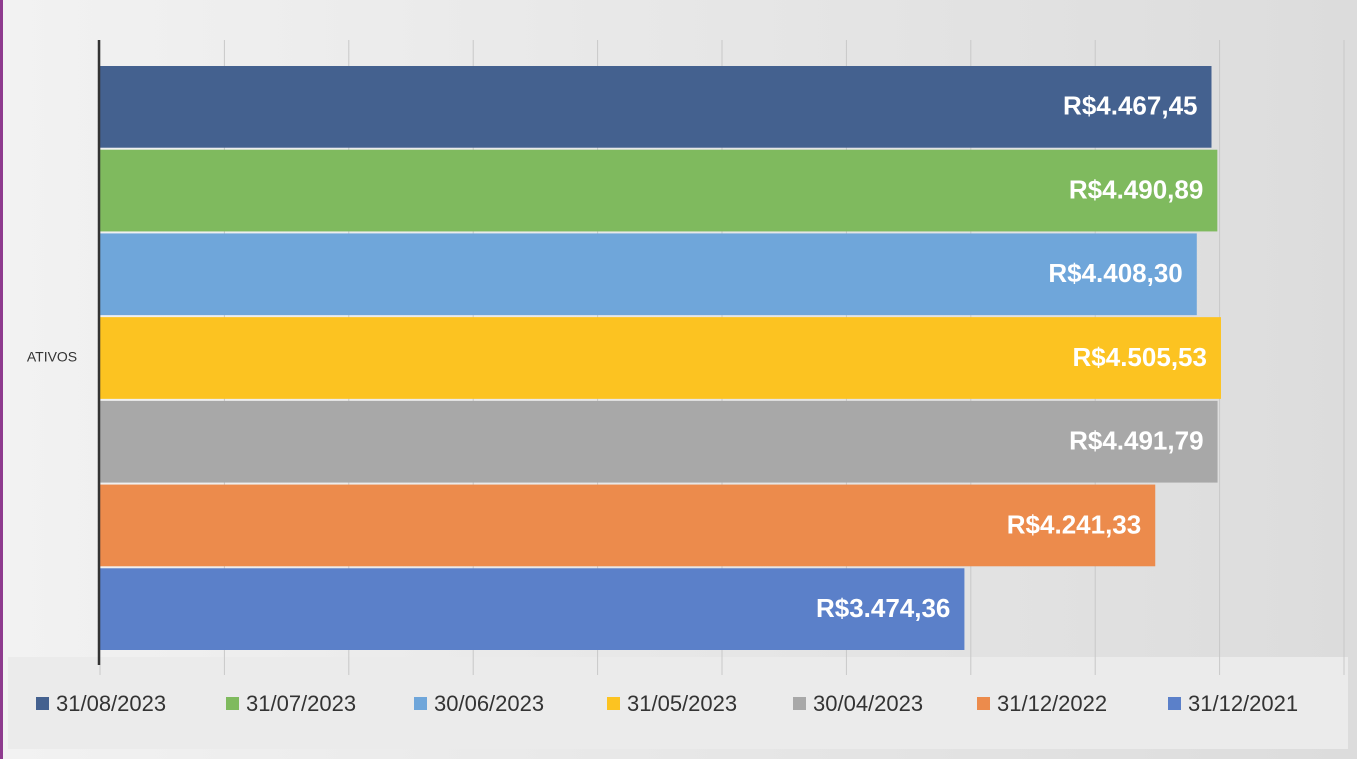 The height and width of the screenshot is (759, 1357). What do you see at coordinates (1, 379) in the screenshot?
I see `border` at bounding box center [1, 379].